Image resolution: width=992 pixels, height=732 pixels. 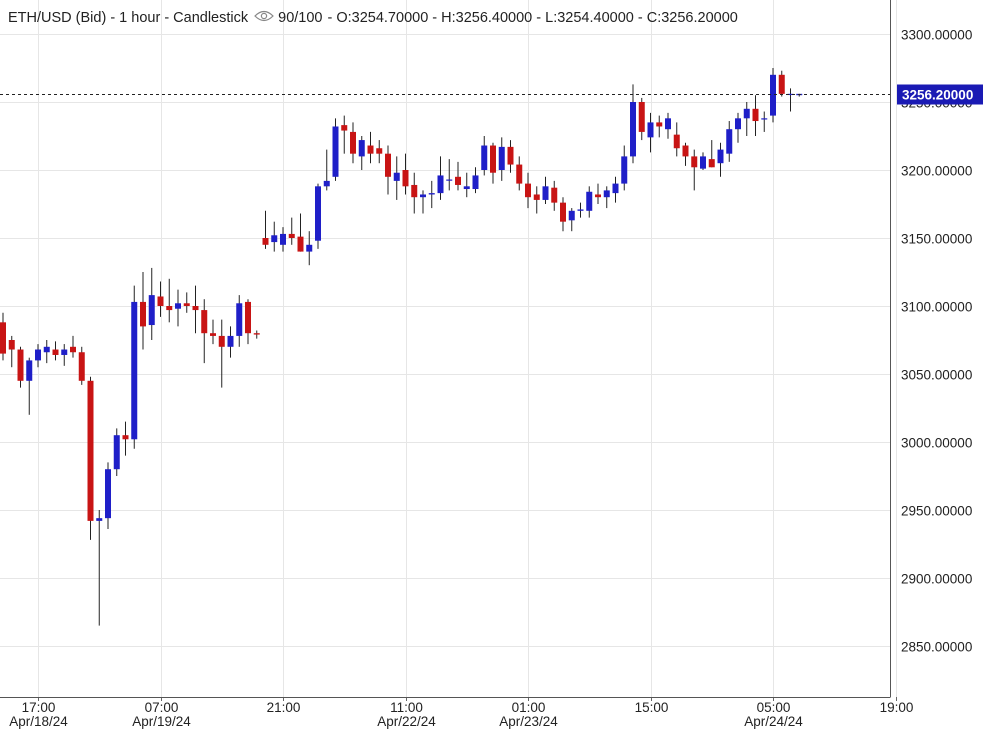 What do you see at coordinates (300, 18) in the screenshot?
I see `zoom-level: 90/100` at bounding box center [300, 18].